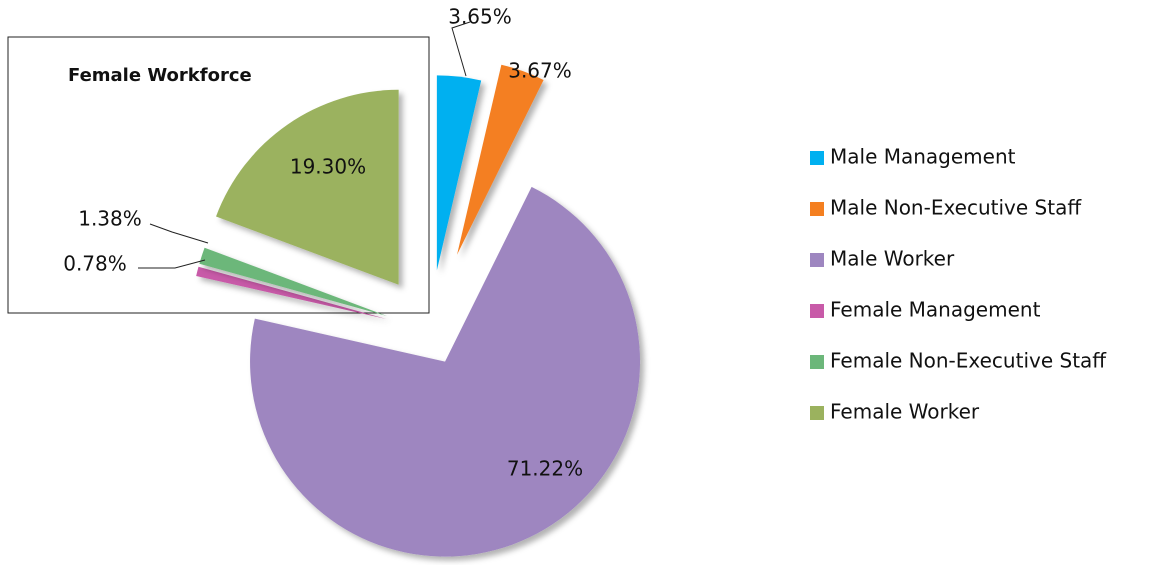  Describe the element at coordinates (480, 17) in the screenshot. I see `data-label: 3.65%` at that location.